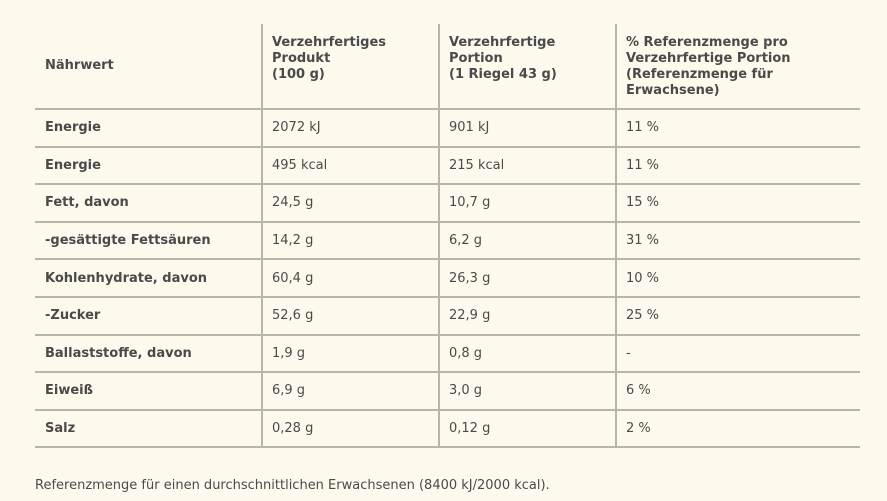  I want to click on header-naehrwert: Nährwert, so click(79, 65).